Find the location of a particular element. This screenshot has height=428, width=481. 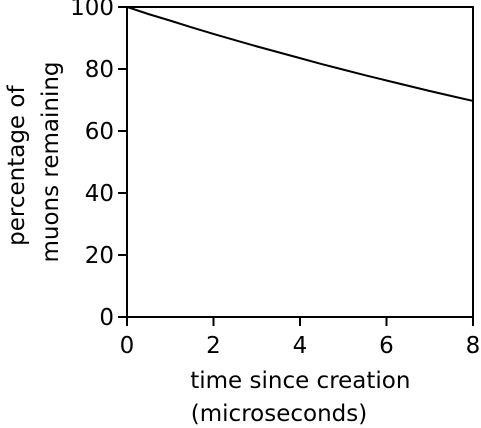

y-axis-label-line-2: muons remaining is located at coordinates (51, 161).